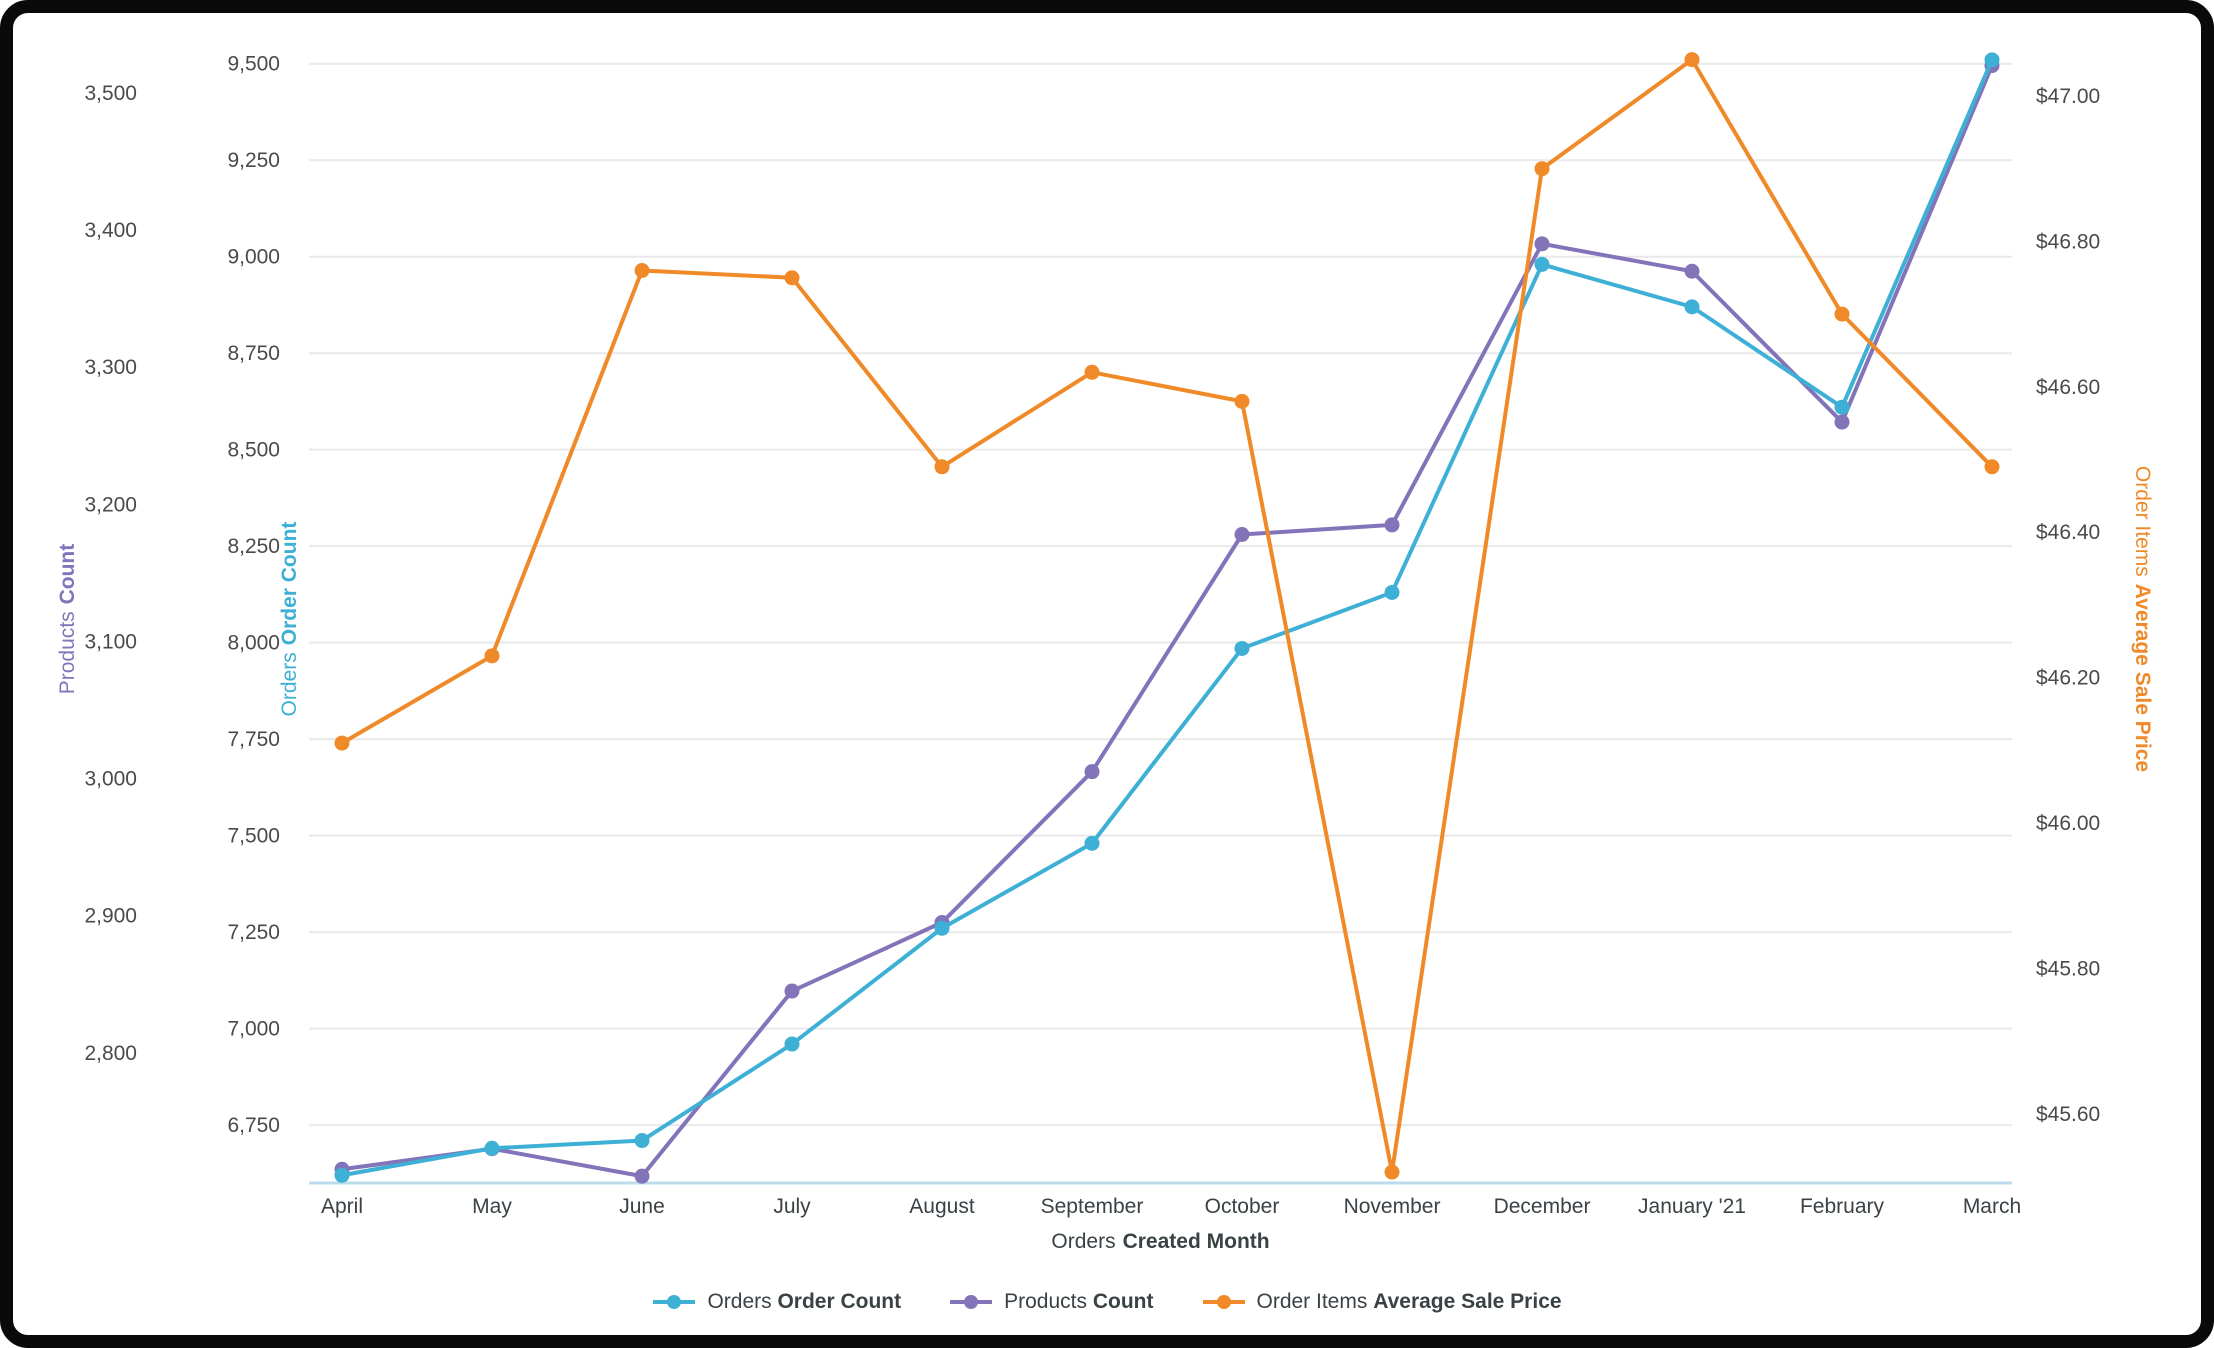  What do you see at coordinates (2142, 619) in the screenshot?
I see `y-axis-title-order-items-average-sale-price: Order Items Average Sale Price` at bounding box center [2142, 619].